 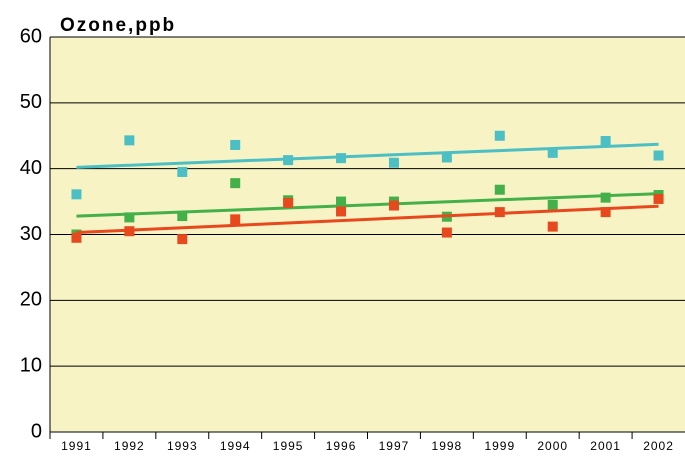 What do you see at coordinates (76, 446) in the screenshot?
I see `x-tick-label: 1991` at bounding box center [76, 446].